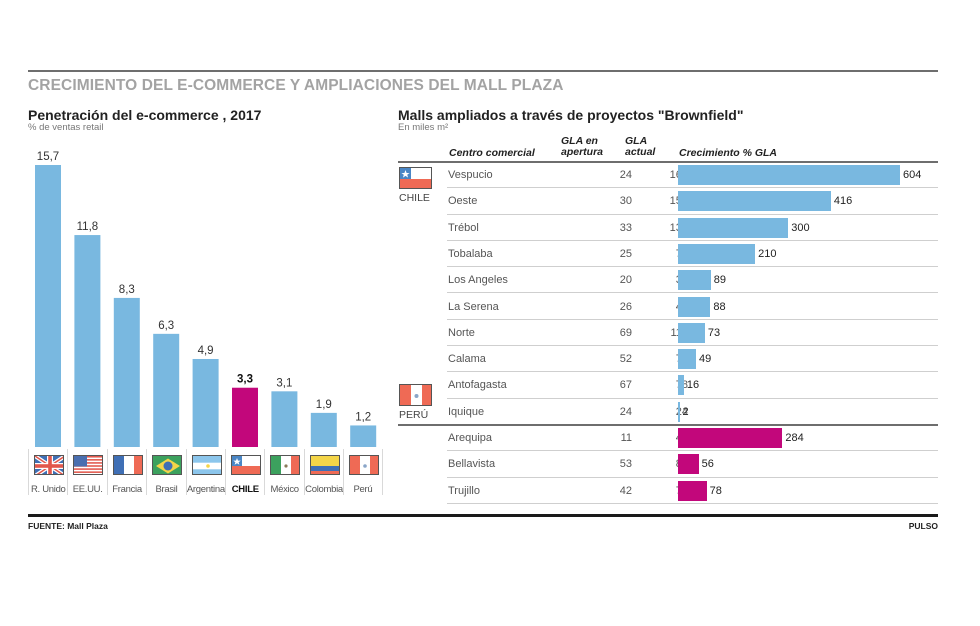  I want to click on bar-brasil, so click(166, 390).